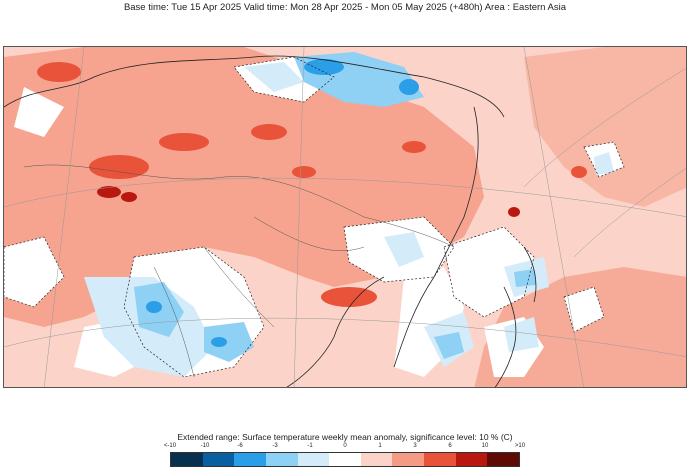 The image size is (690, 471). What do you see at coordinates (450, 446) in the screenshot?
I see `legend-tick-label: 6` at bounding box center [450, 446].